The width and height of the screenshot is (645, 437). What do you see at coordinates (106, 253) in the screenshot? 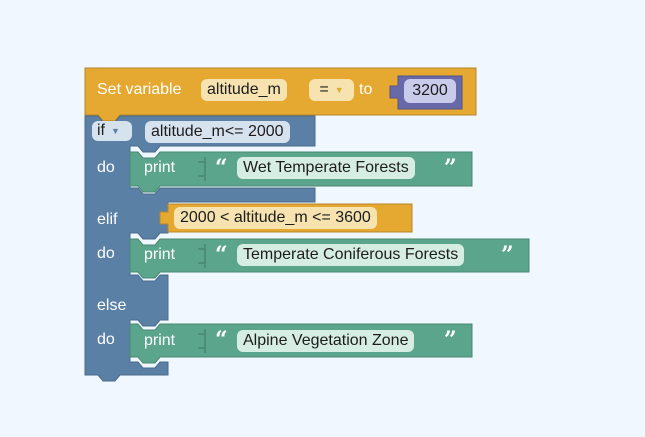
I see `do-label-2: do` at bounding box center [106, 253].